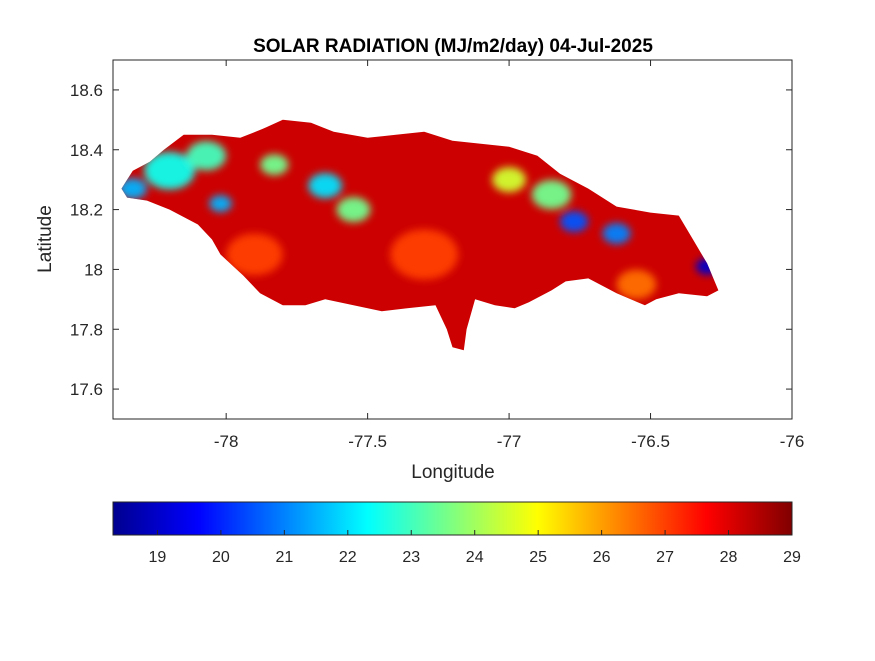 The image size is (875, 661). What do you see at coordinates (665, 557) in the screenshot?
I see `colorbar-tick-label-8: 27` at bounding box center [665, 557].